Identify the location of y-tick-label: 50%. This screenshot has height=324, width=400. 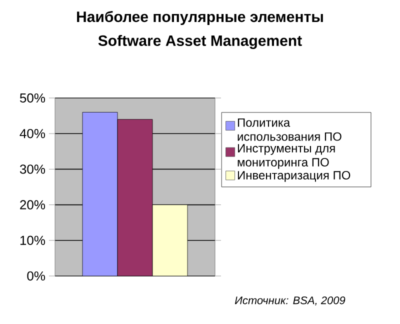
(33, 98).